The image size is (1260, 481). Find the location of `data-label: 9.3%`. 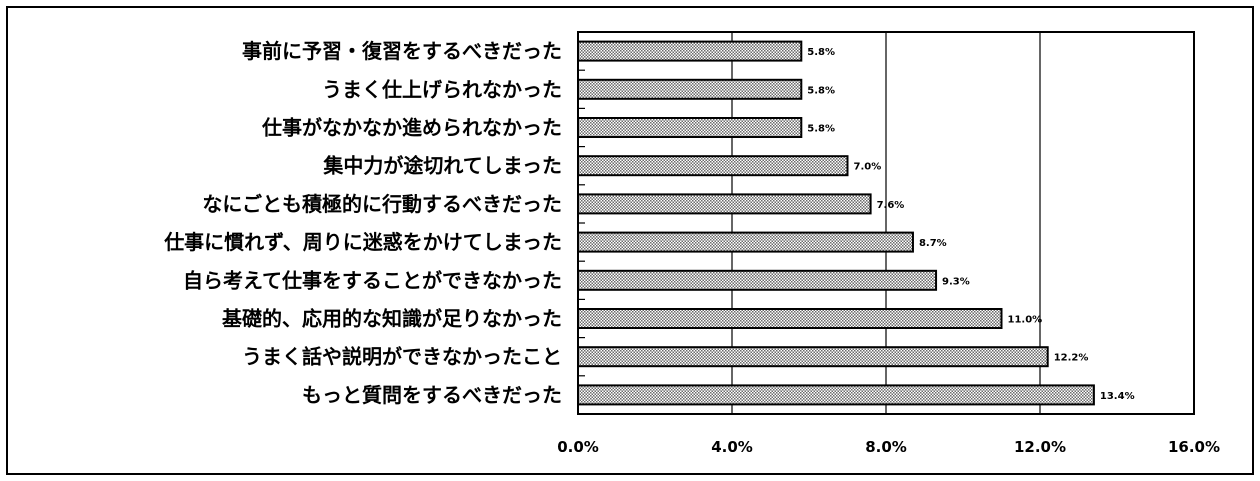

data-label: 9.3% is located at coordinates (956, 281).